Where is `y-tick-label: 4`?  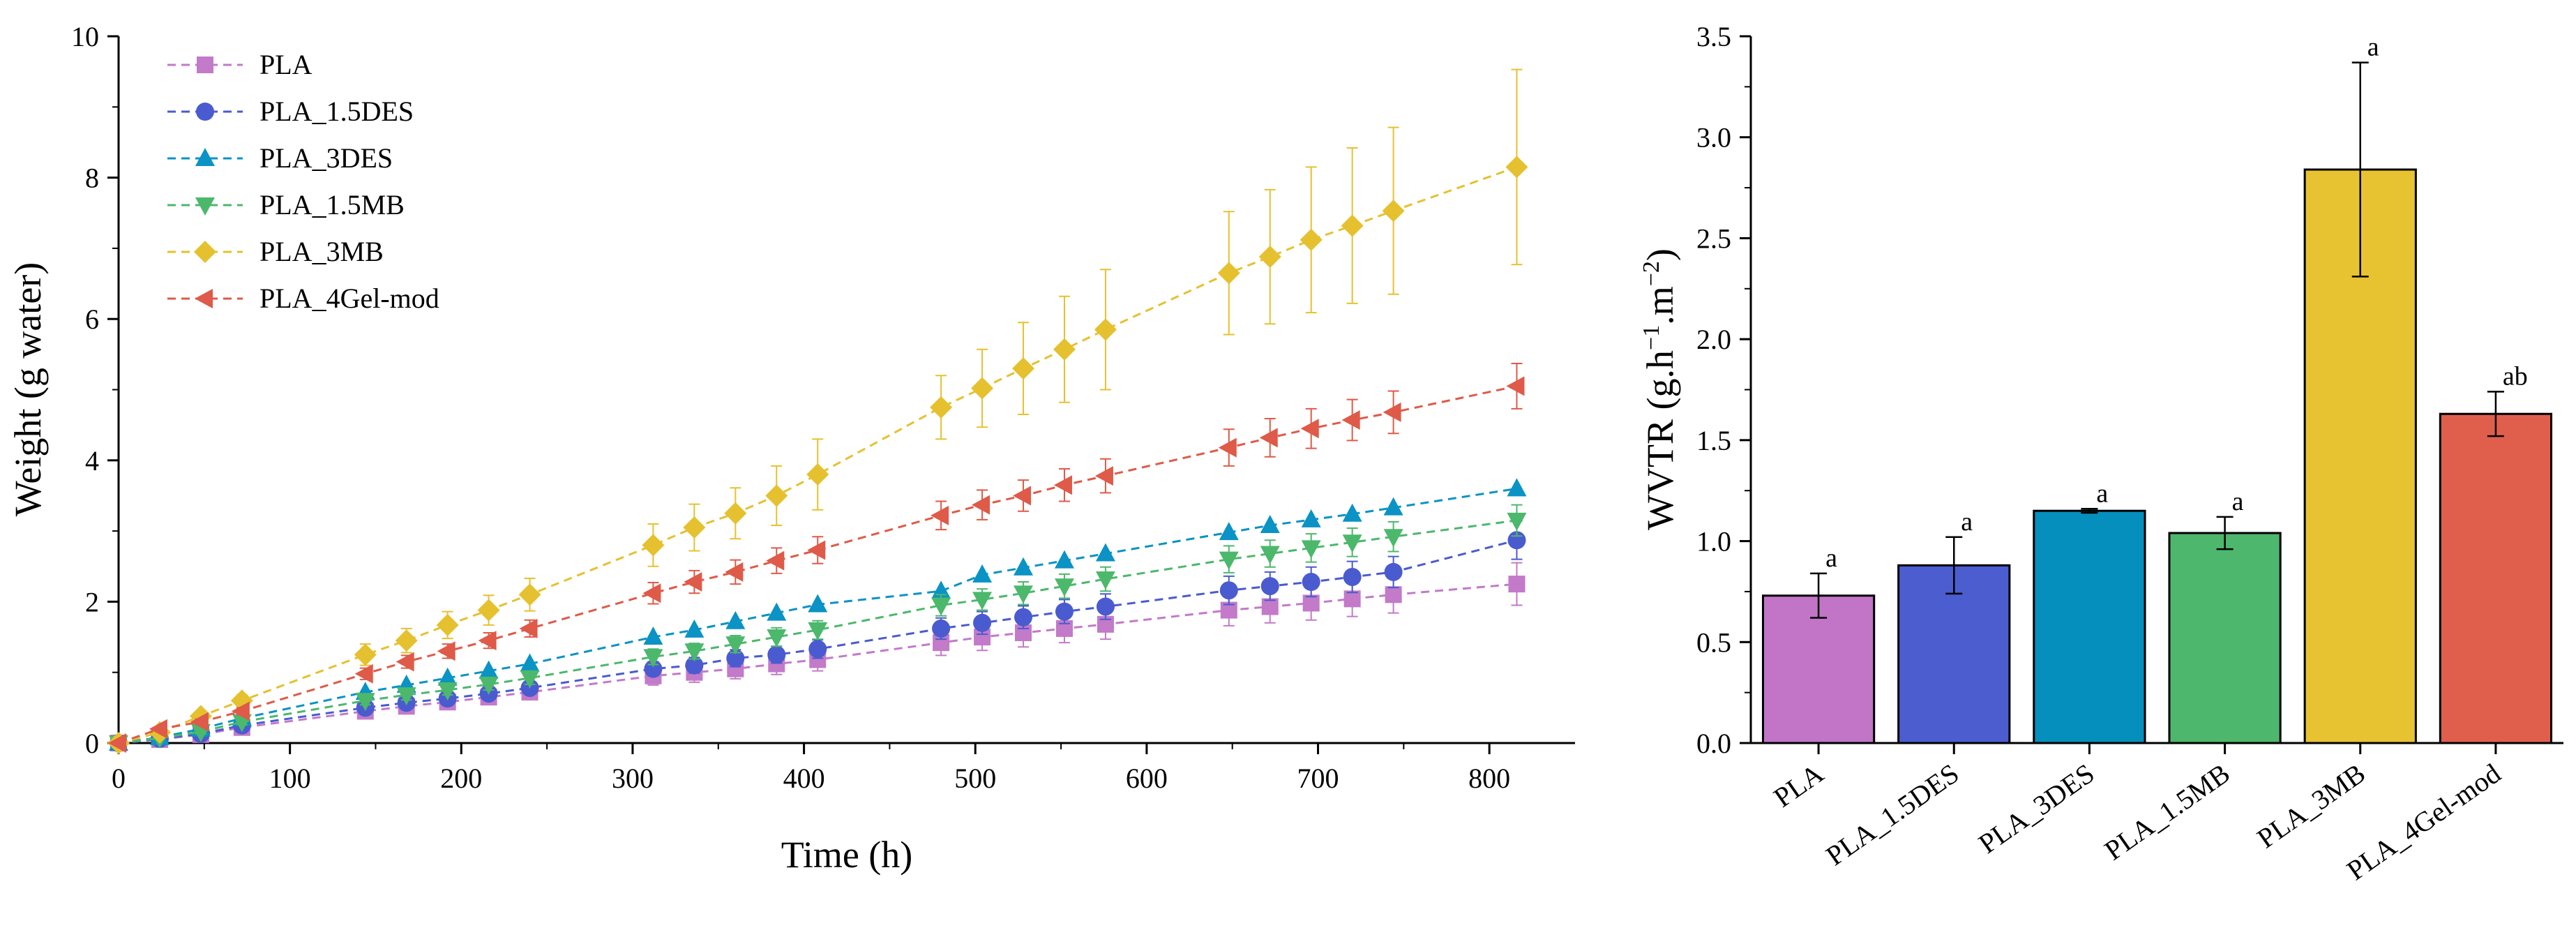 y-tick-label: 4 is located at coordinates (92, 461).